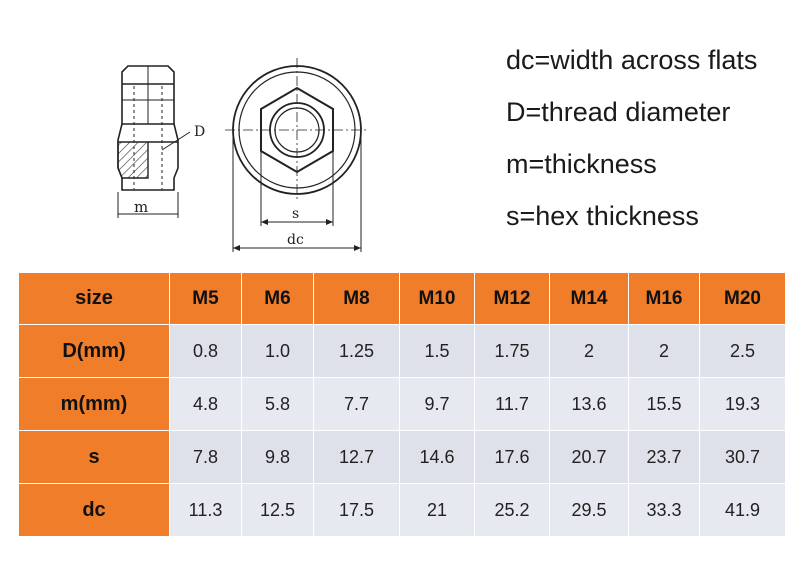 The image size is (800, 568). What do you see at coordinates (742, 457) in the screenshot?
I see `table-cell: 30.7` at bounding box center [742, 457].